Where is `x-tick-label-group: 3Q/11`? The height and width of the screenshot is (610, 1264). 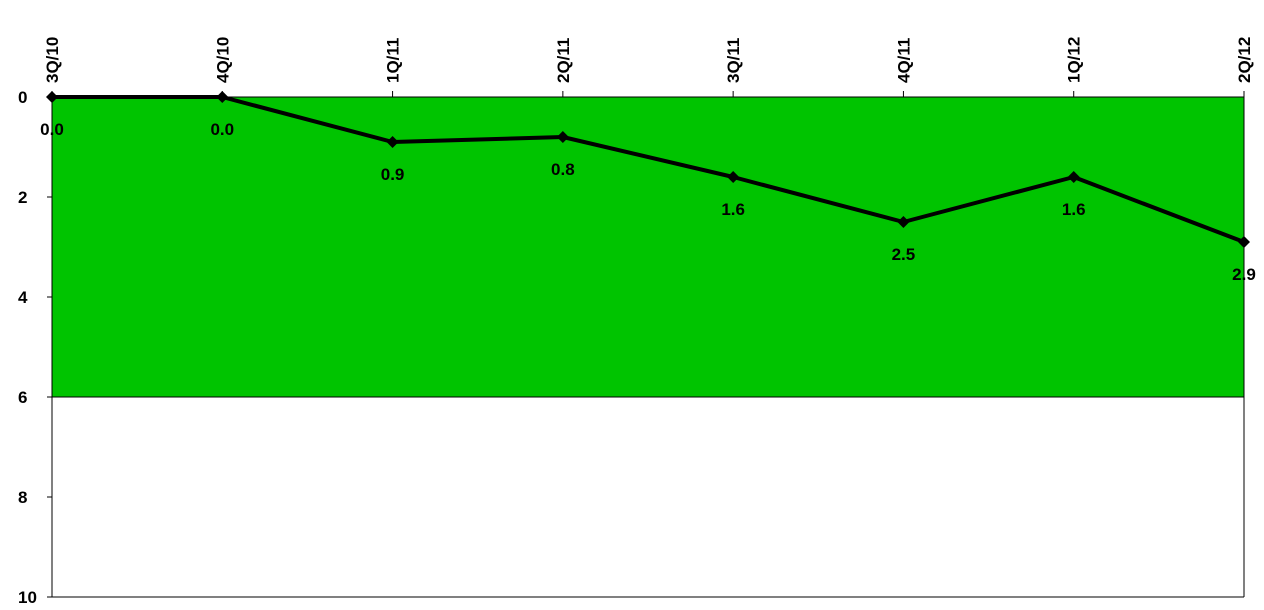
x-tick-label-group: 3Q/11 is located at coordinates (733, 60).